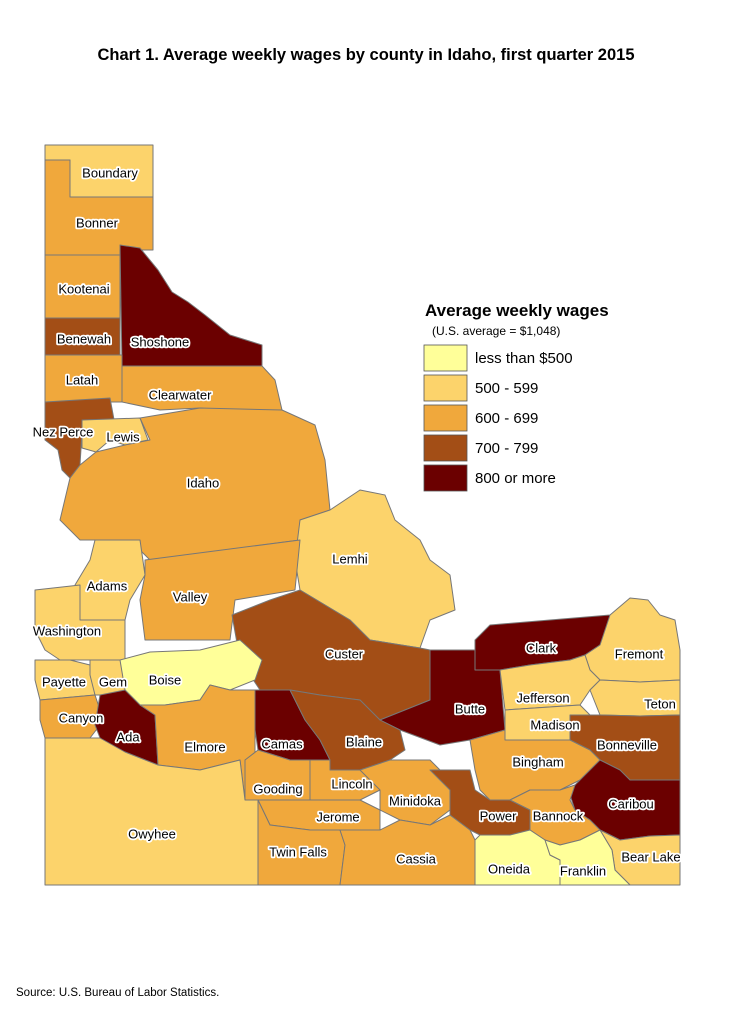  I want to click on legend-label: 500 - 599, so click(506, 388).